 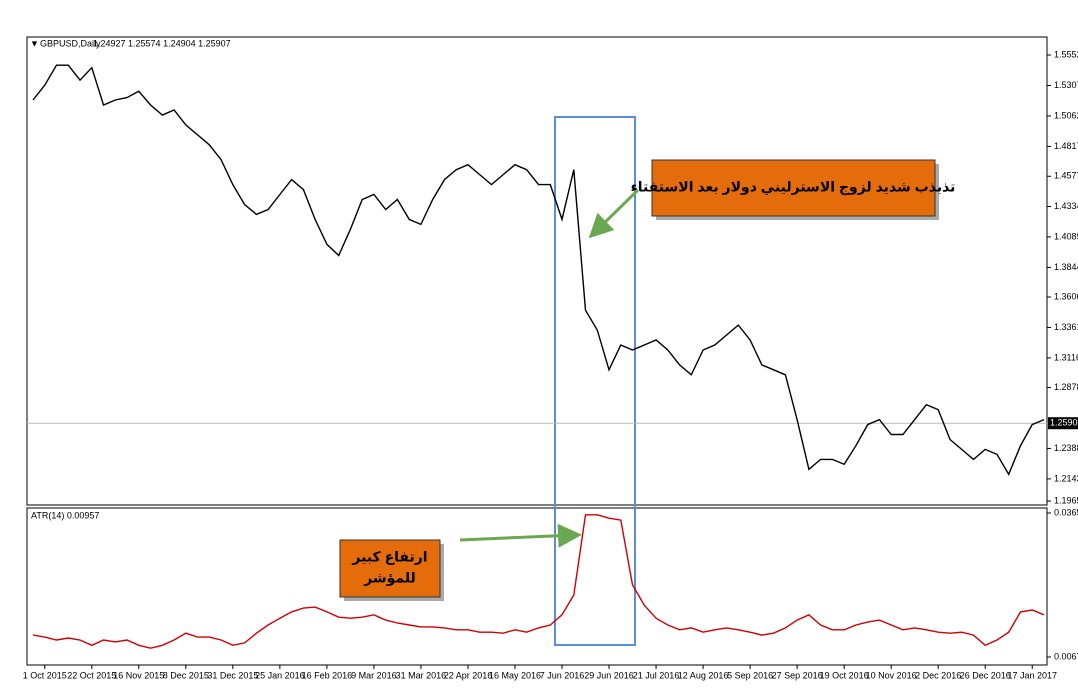 What do you see at coordinates (703, 675) in the screenshot?
I see `x-tick-label: 12 Aug 2016` at bounding box center [703, 675].